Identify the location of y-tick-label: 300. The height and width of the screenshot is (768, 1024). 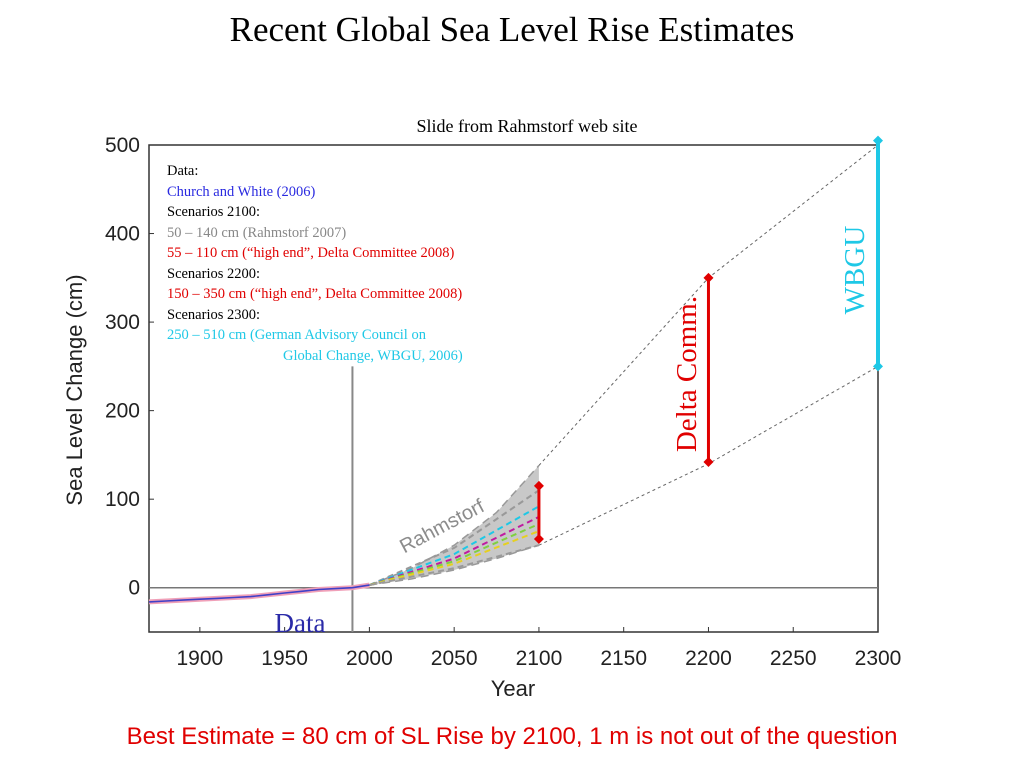
(122, 322).